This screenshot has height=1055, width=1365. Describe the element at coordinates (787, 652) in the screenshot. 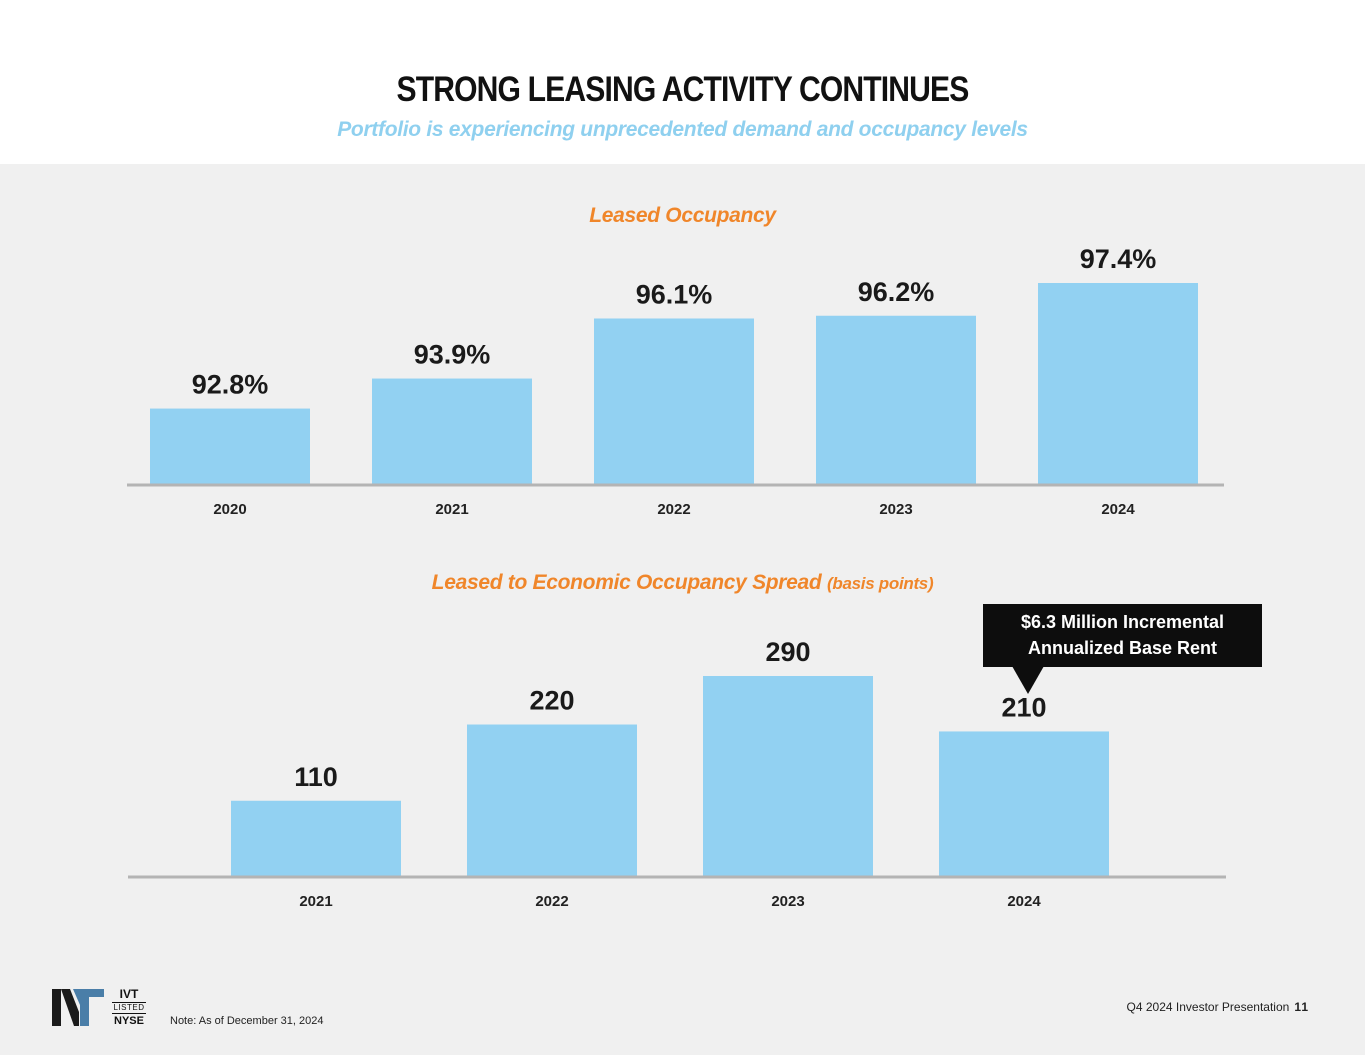

I see `value-label-2023: 290` at that location.